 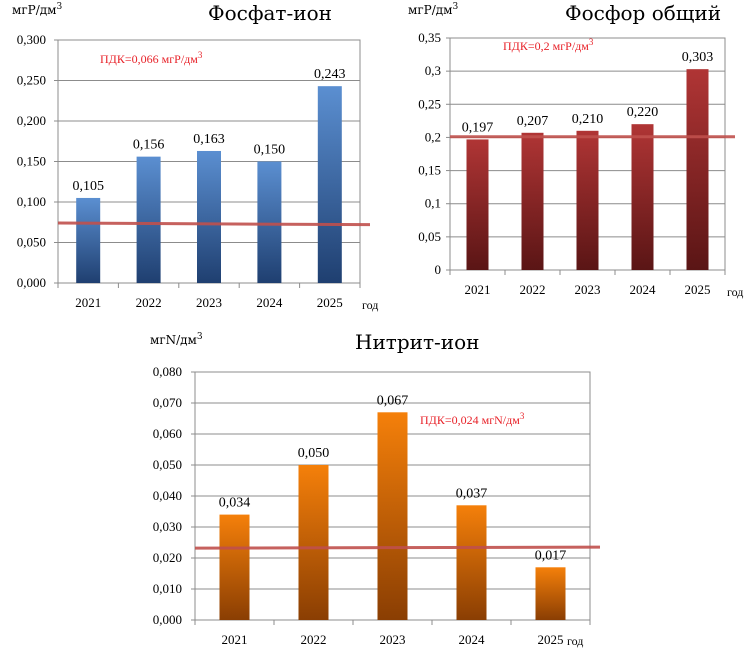 What do you see at coordinates (533, 121) in the screenshot?
I see `data-label-2022: 0,207` at bounding box center [533, 121].